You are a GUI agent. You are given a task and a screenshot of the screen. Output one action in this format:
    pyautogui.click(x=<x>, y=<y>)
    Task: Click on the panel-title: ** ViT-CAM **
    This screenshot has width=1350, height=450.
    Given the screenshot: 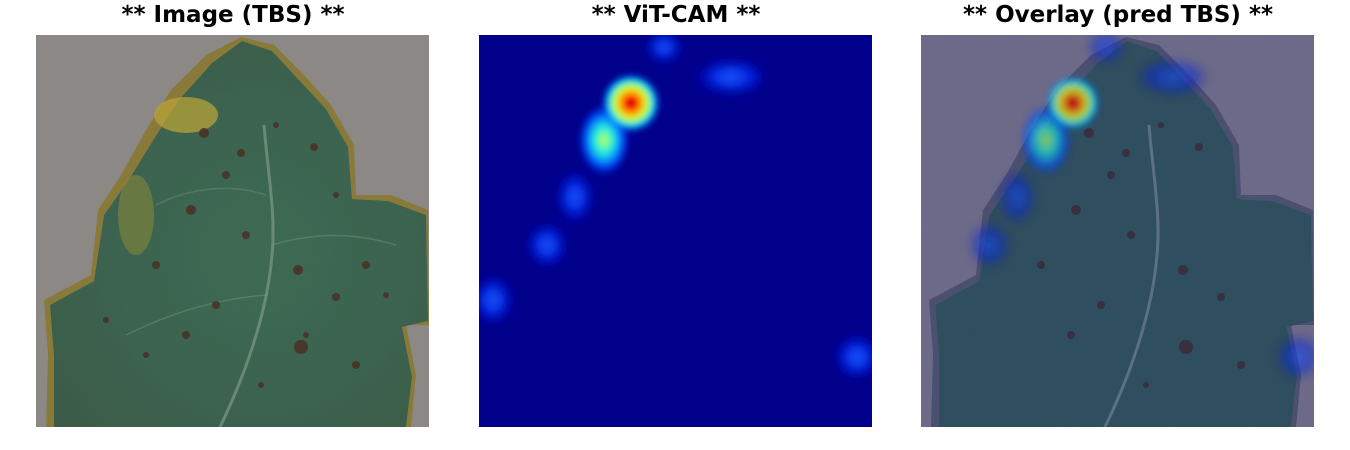 What is the action you would take?
    pyautogui.click(x=676, y=15)
    